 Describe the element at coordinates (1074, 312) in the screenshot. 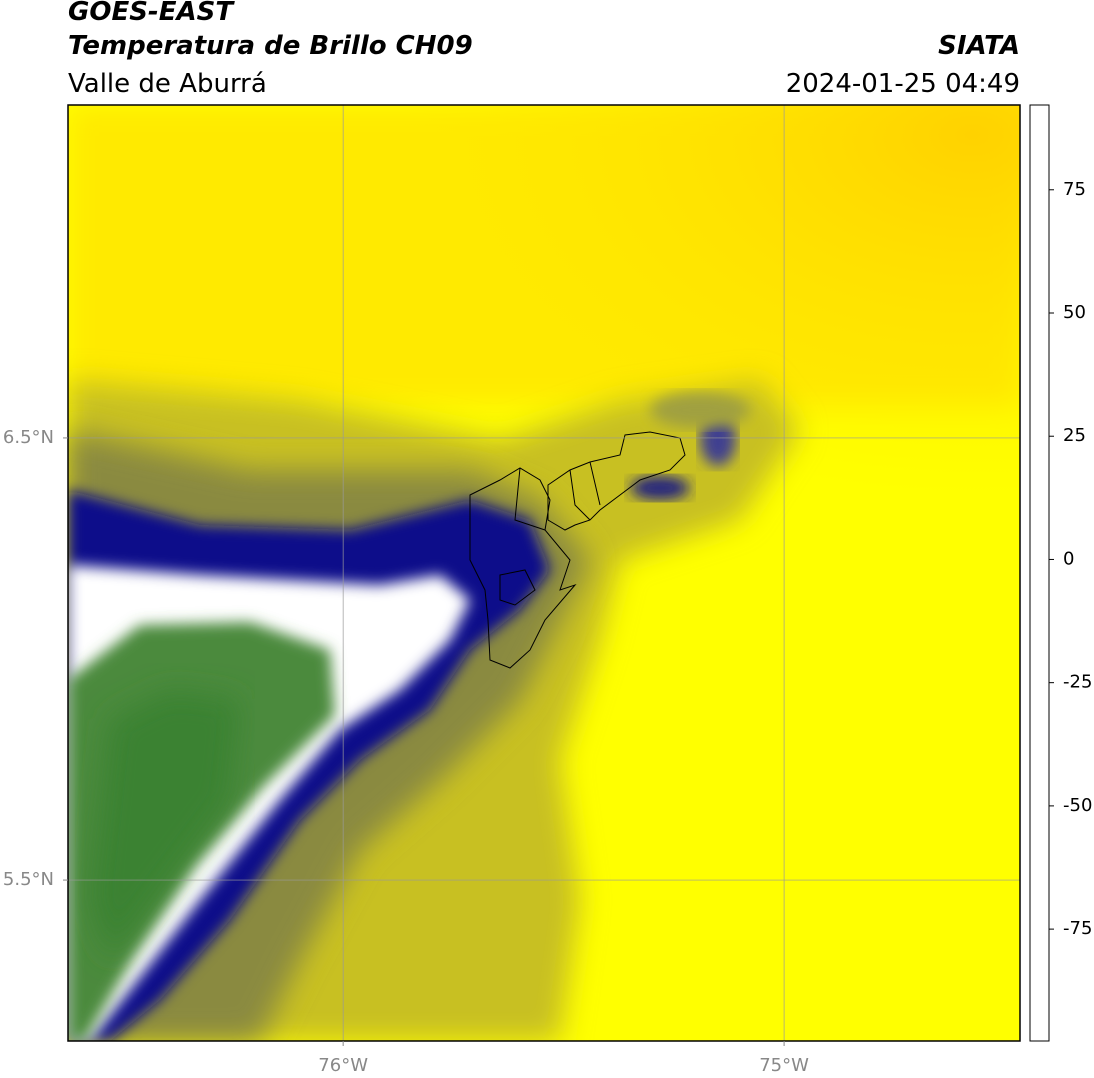

I see `colorbar-tick-label: 50` at that location.